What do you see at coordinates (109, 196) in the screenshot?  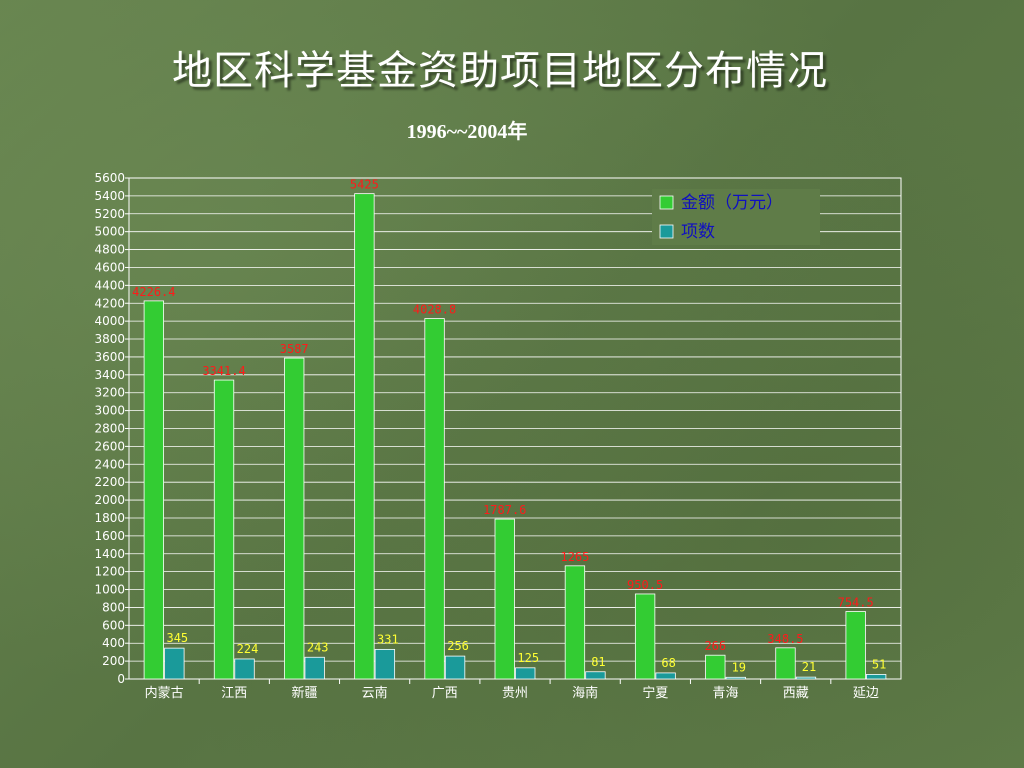 I see `y-tick-label: 5400` at bounding box center [109, 196].